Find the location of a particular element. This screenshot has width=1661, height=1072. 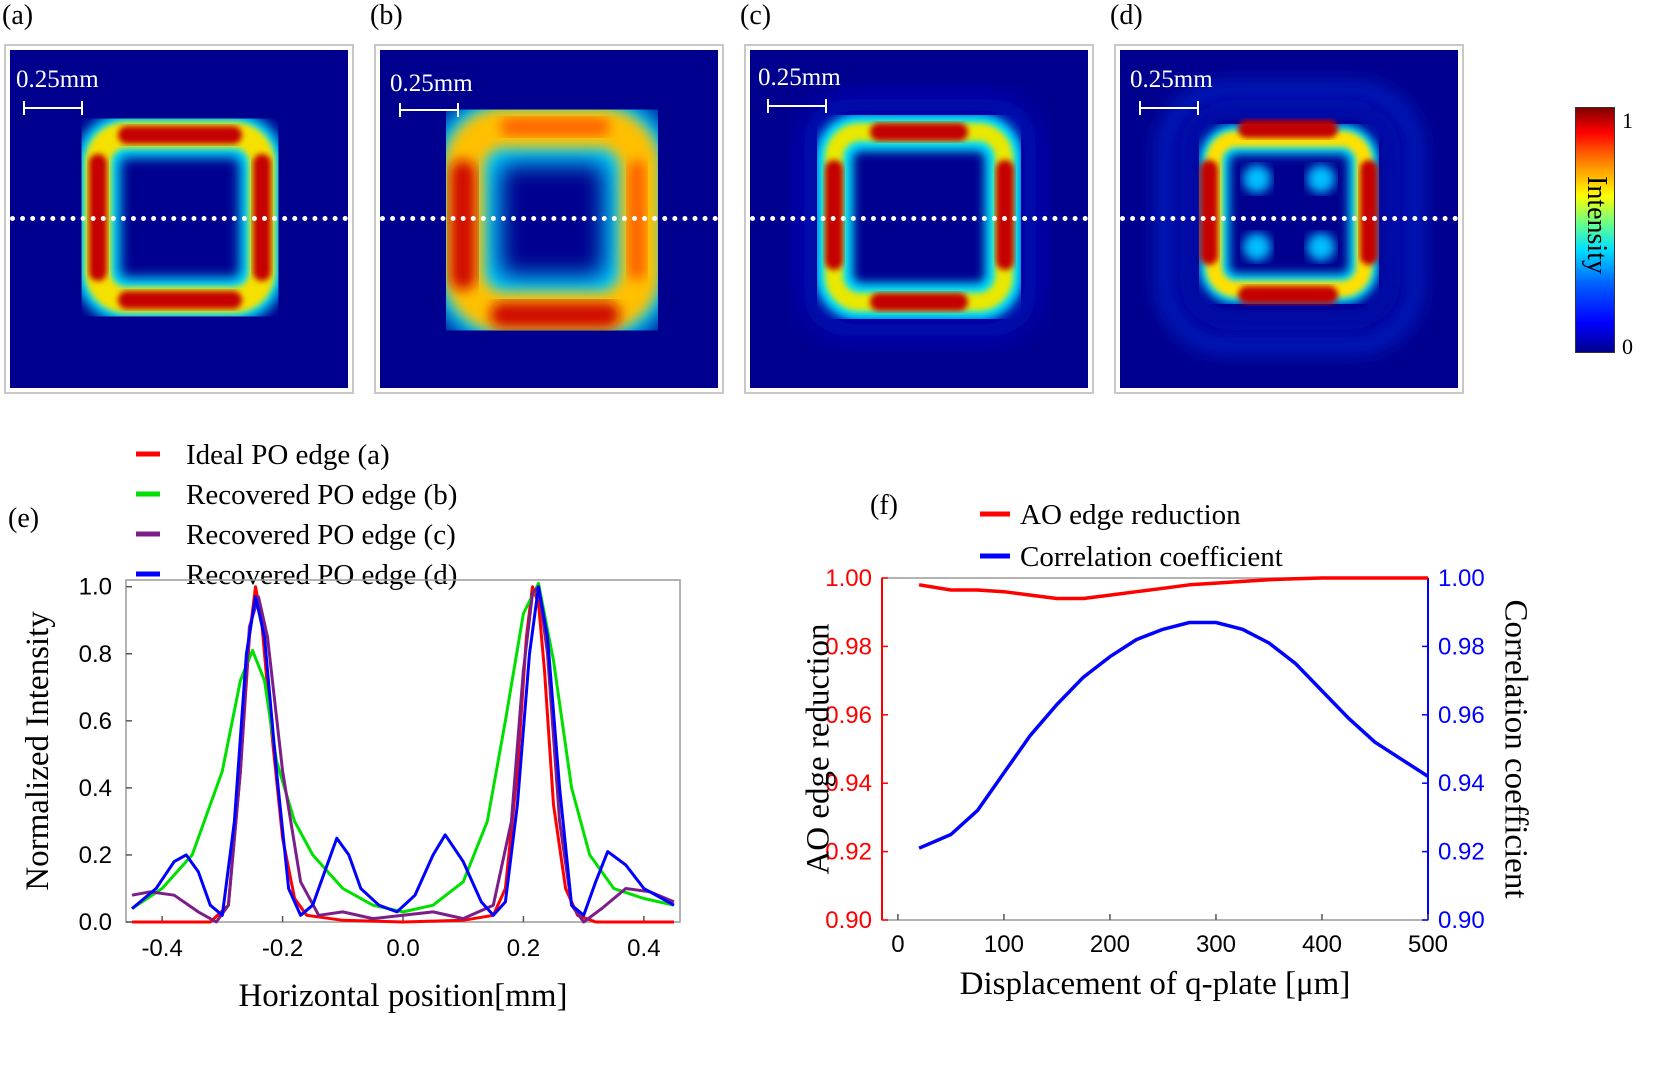

colorbar-max: 1 is located at coordinates (1627, 120).